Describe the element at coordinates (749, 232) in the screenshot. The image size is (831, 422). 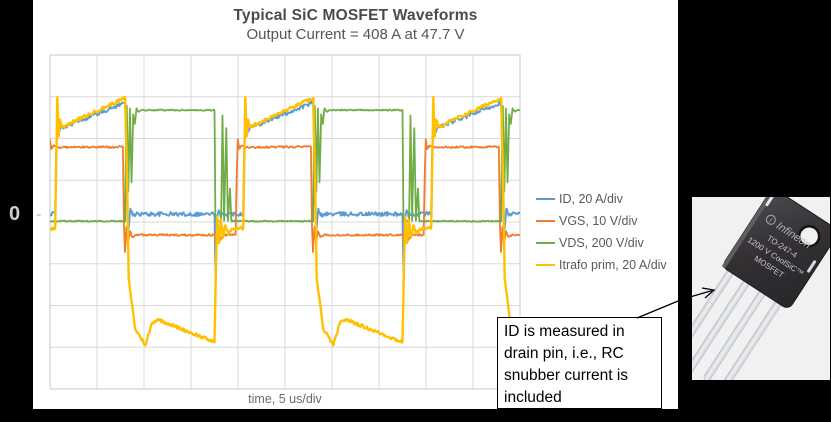
I see `package-edge-highlight` at that location.